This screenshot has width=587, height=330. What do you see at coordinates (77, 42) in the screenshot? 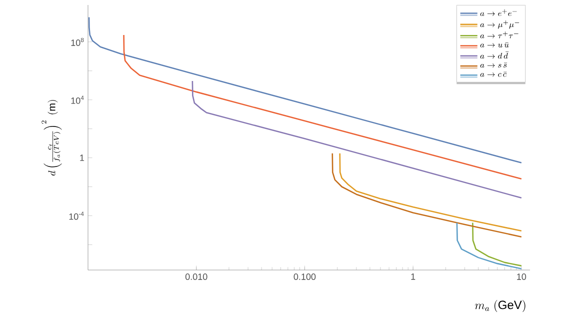
I see `y-tick-label: 10$^{8}$` at bounding box center [77, 42].